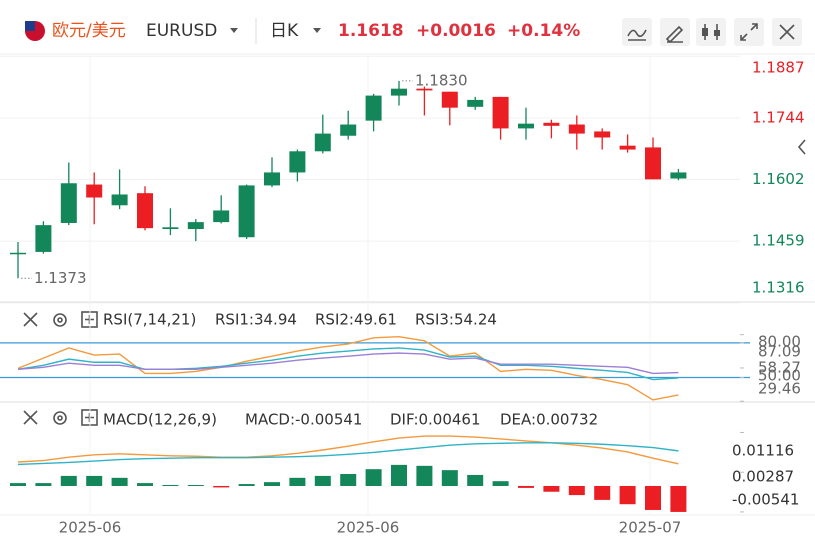 The height and width of the screenshot is (547, 815). I want to click on y-tick-label: 1.1316, so click(778, 288).